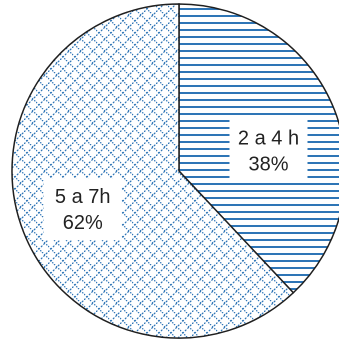 The height and width of the screenshot is (342, 339). I want to click on pie-slice-label-2: 5 a 7h 62%, so click(82, 209).